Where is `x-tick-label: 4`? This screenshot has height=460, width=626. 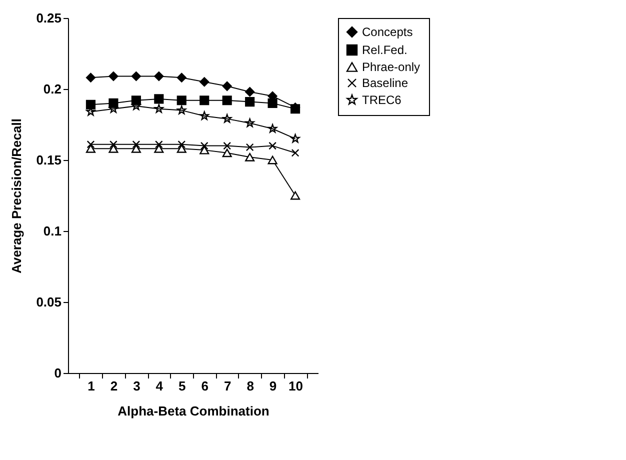 x-tick-label: 4 is located at coordinates (160, 386).